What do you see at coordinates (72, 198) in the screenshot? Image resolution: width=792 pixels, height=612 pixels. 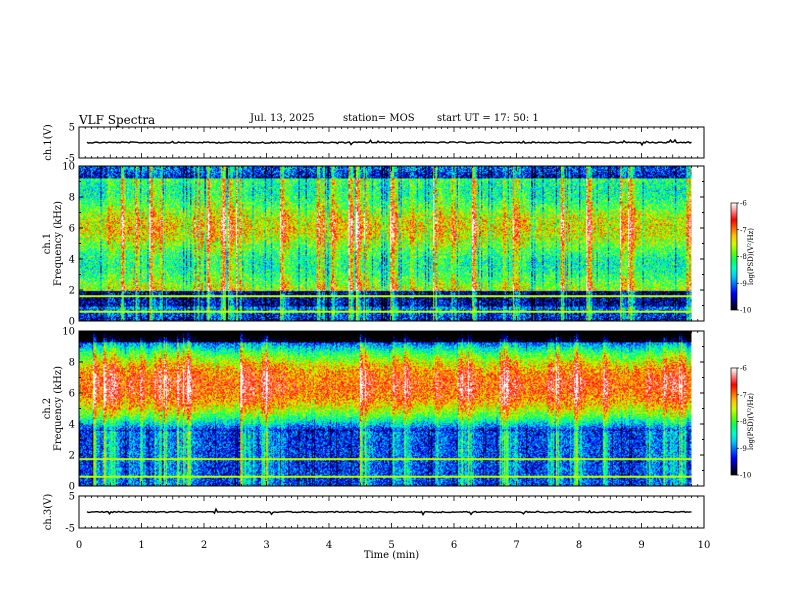 I see `ch1-spectrogram-ytick-label: 8` at bounding box center [72, 198].